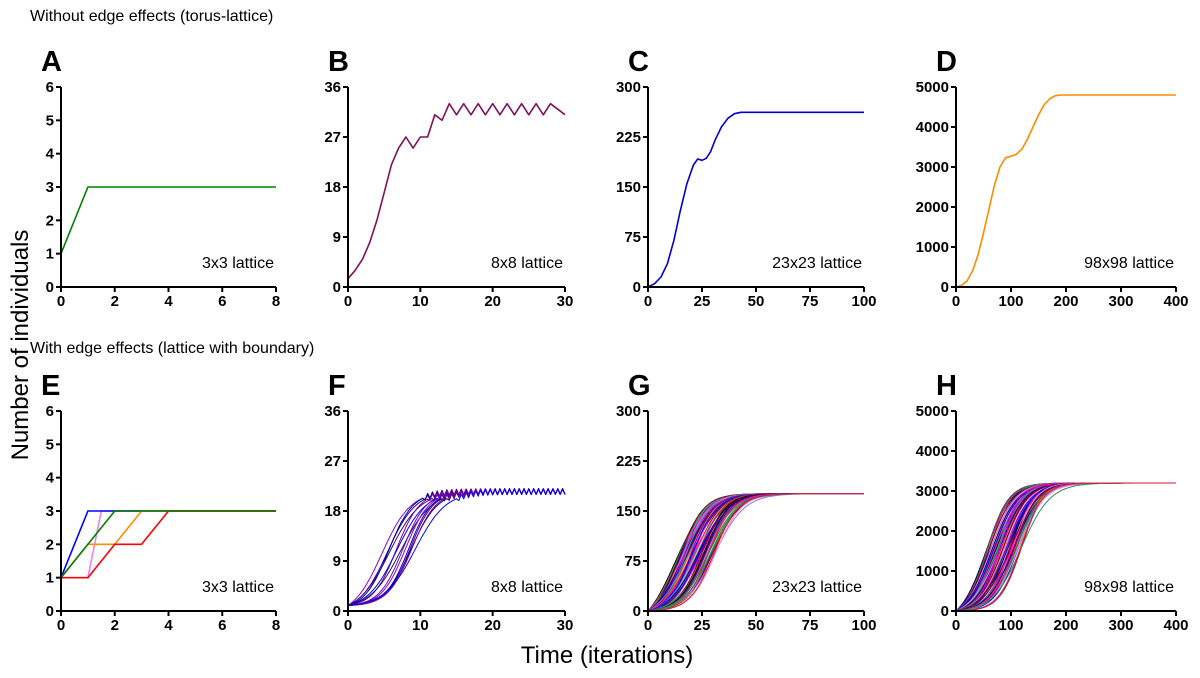 Image resolution: width=1200 pixels, height=678 pixels. What do you see at coordinates (932, 127) in the screenshot?
I see `y-tick-label: 4000` at bounding box center [932, 127].